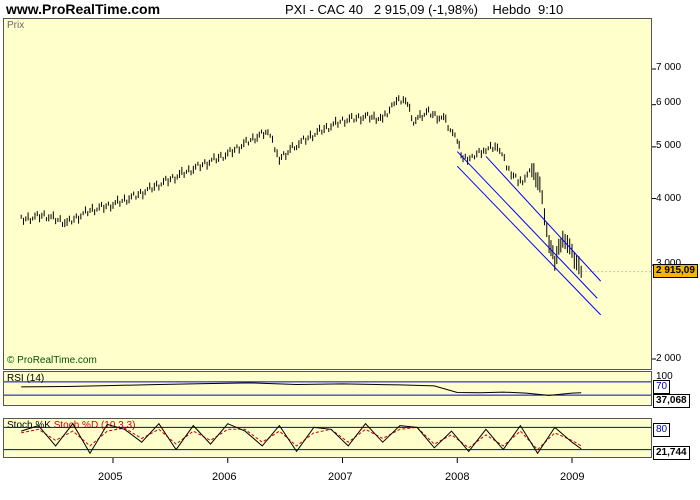  I want to click on rsi-line, so click(301, 389).